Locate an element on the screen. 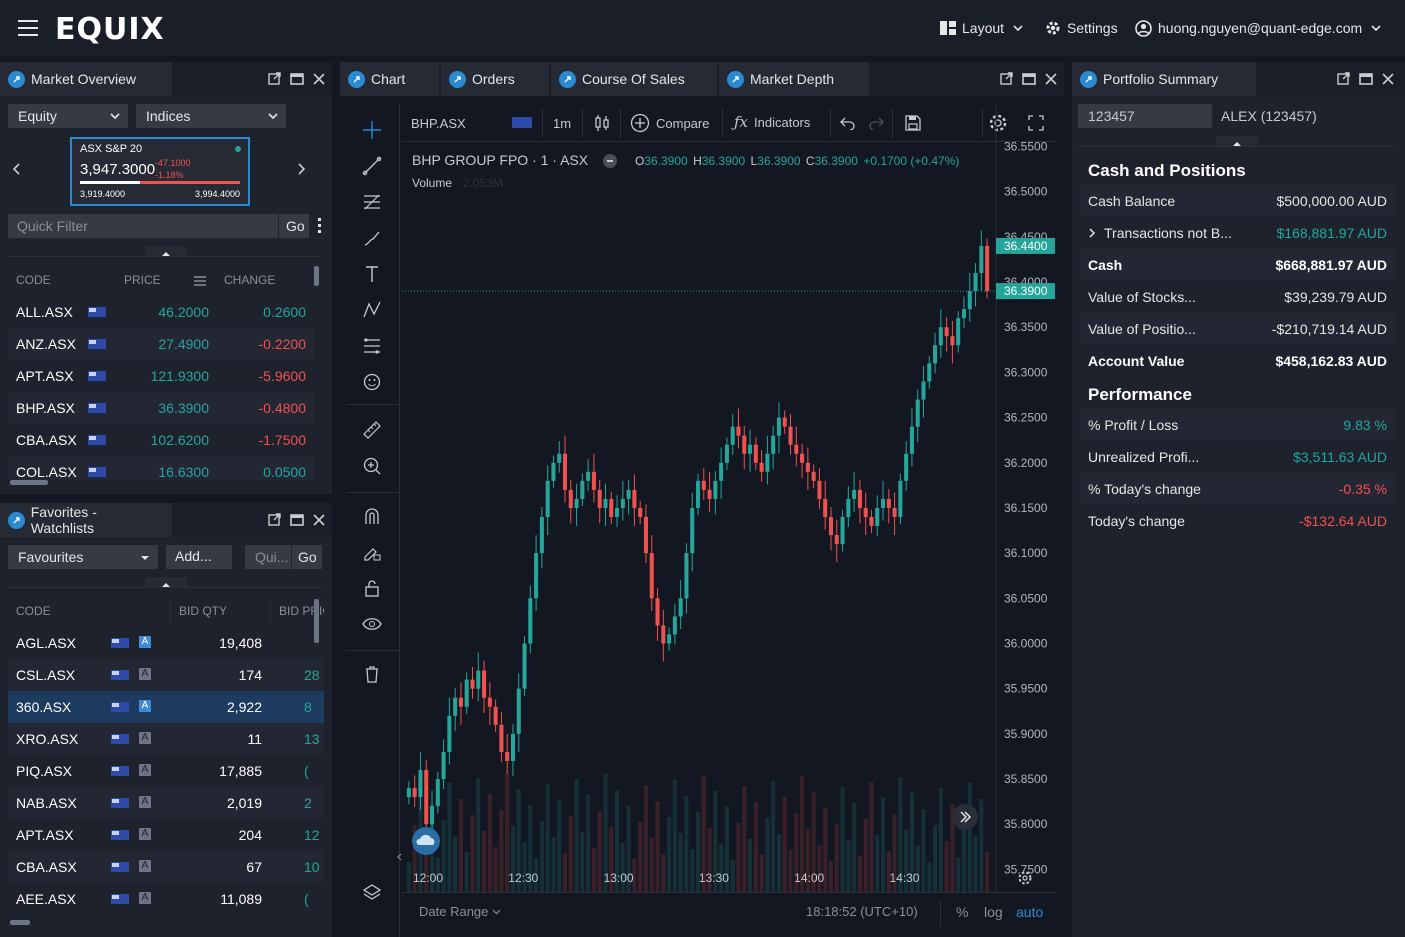  emoji-icon is located at coordinates (372, 382).